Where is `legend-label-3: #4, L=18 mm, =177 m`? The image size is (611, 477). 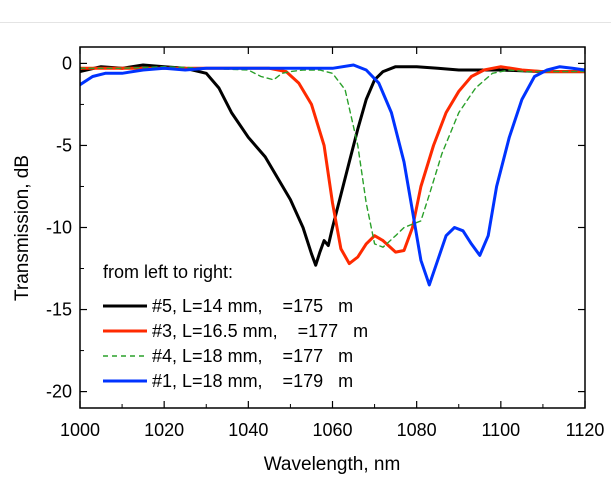 legend-label-3: #4, L=18 mm, =177 m is located at coordinates (252, 356).